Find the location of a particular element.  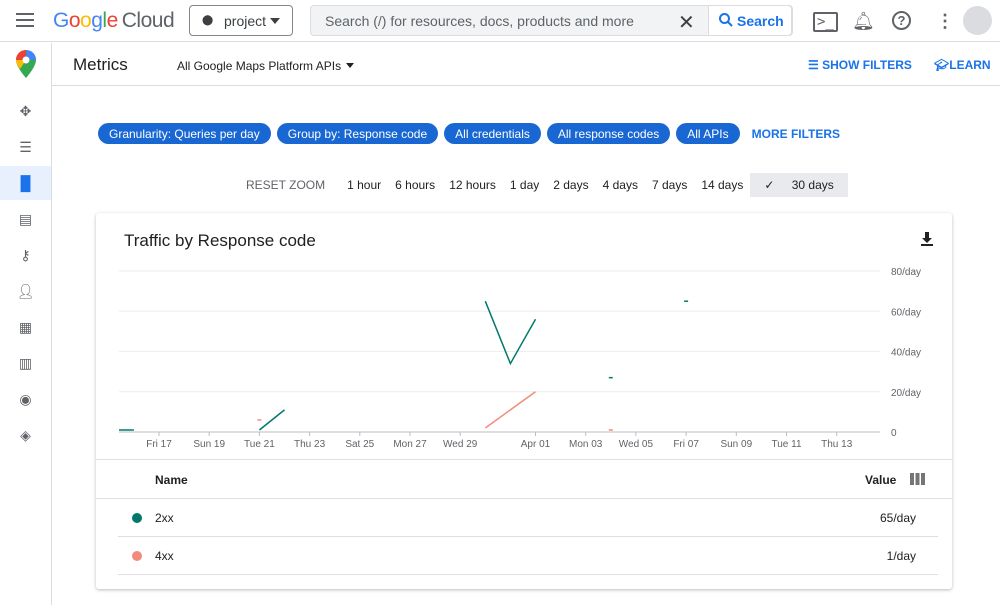

chip-response-codes: All response codes is located at coordinates (608, 133).